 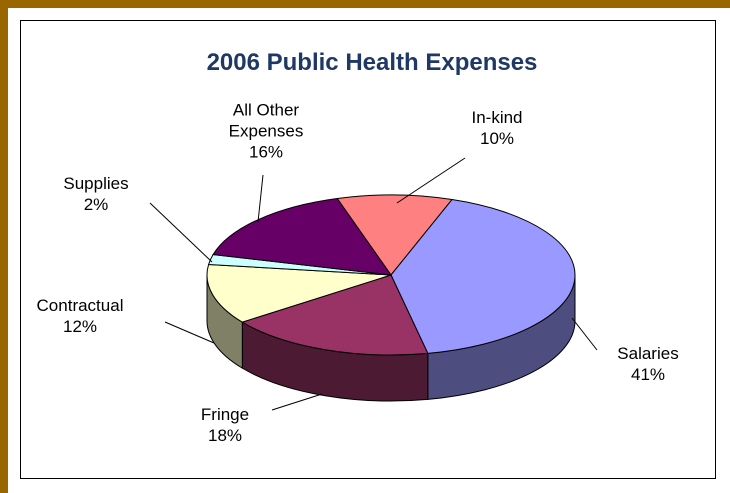 What do you see at coordinates (80, 305) in the screenshot?
I see `category-label: Contractual` at bounding box center [80, 305].